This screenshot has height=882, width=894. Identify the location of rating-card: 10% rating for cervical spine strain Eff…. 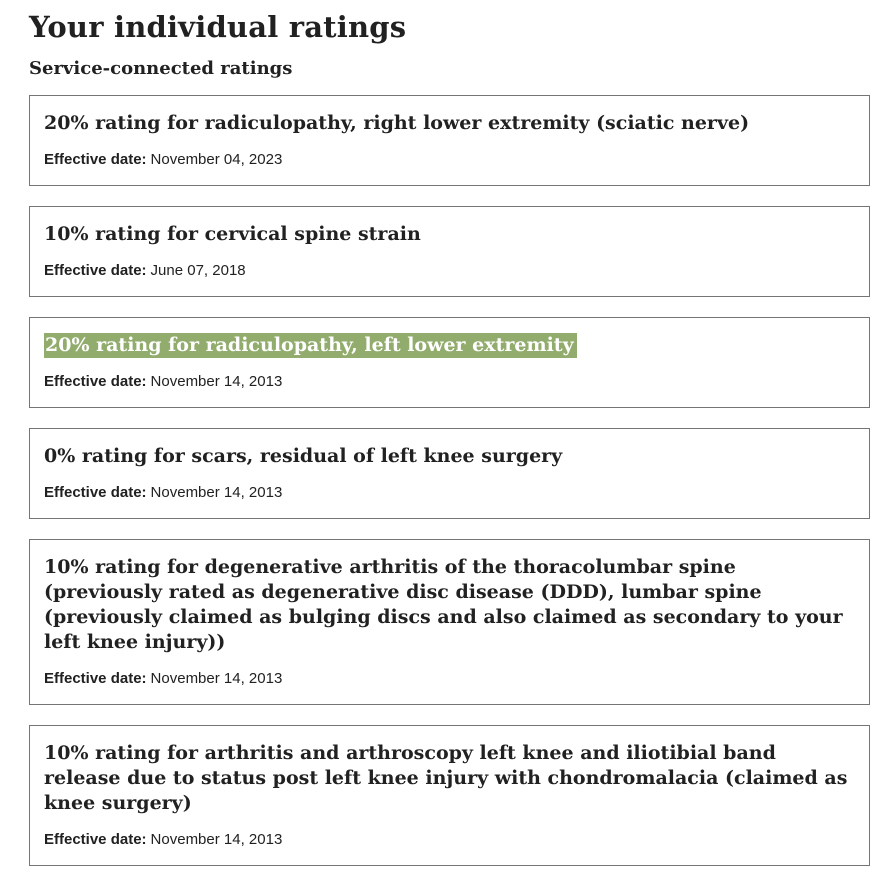
(449, 252).